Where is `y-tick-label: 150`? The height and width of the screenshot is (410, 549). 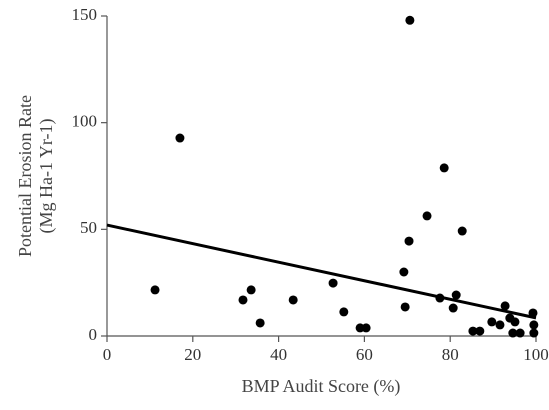 y-tick-label: 150 is located at coordinates (85, 14).